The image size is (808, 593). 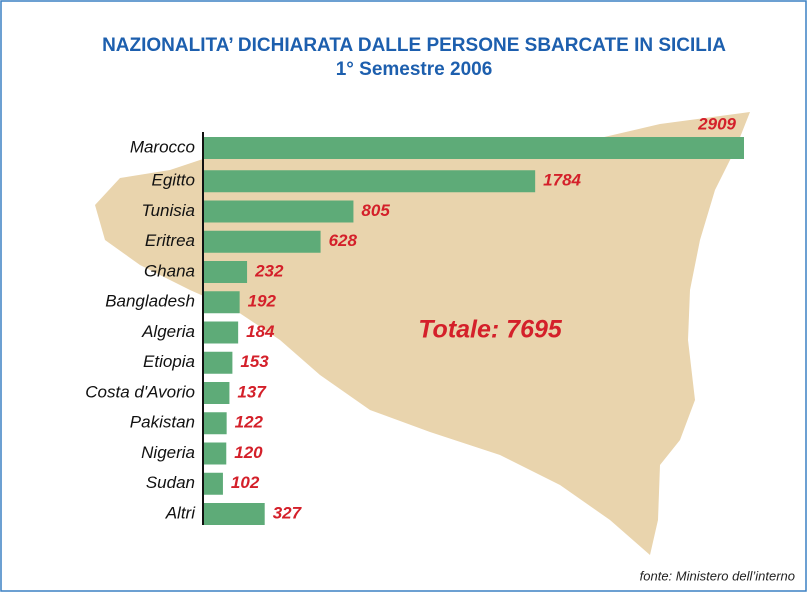 What do you see at coordinates (245, 482) in the screenshot?
I see `value-label: 102` at bounding box center [245, 482].